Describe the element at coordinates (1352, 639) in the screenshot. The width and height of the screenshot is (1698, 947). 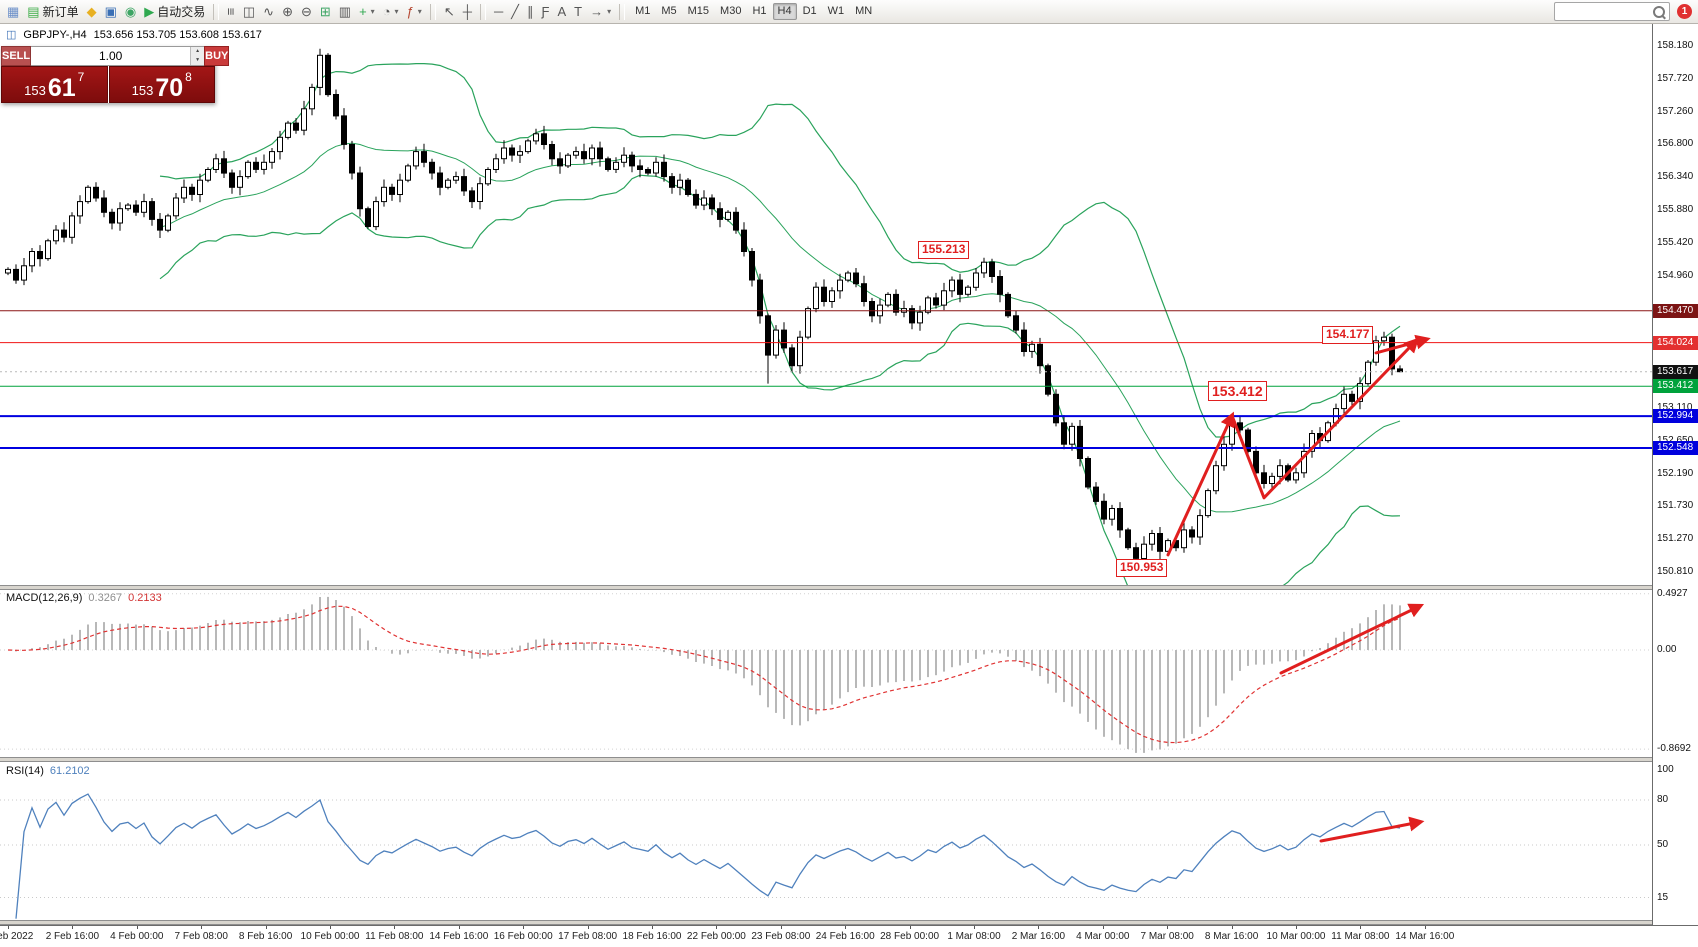
I see `macd-trend-arrow` at that location.